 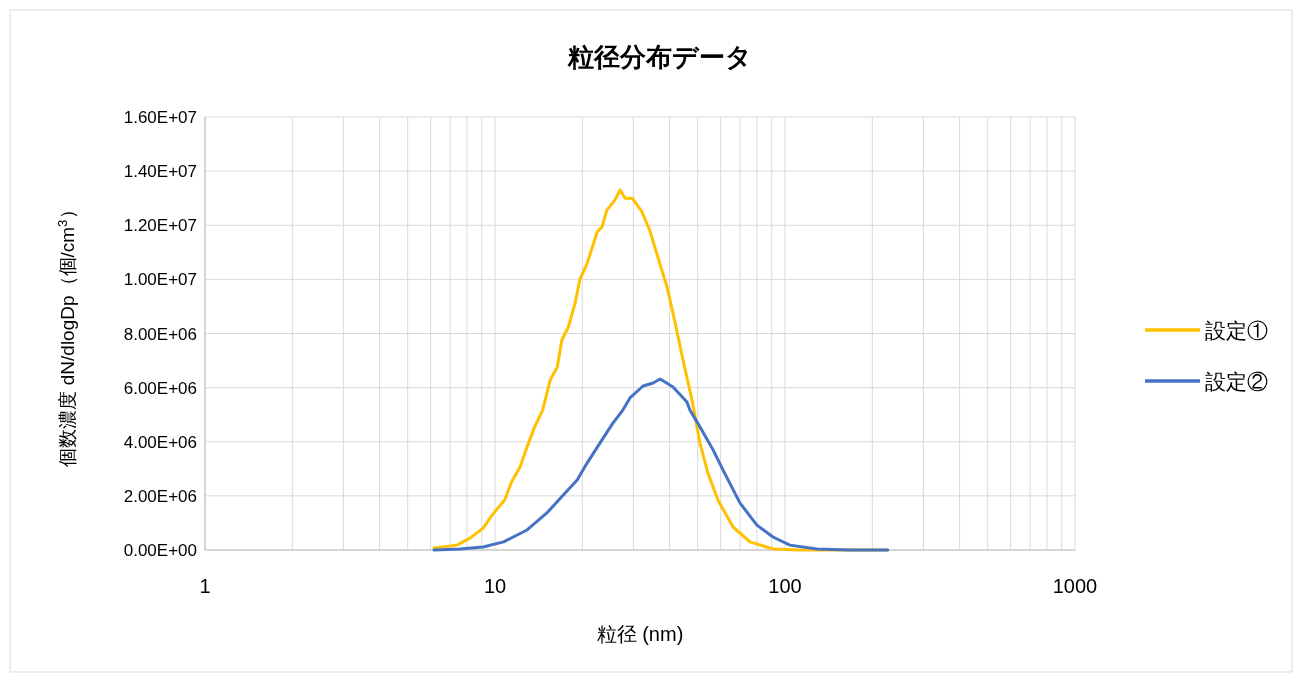 What do you see at coordinates (640, 634) in the screenshot?
I see `x-axis-title: 粒径 (nm)` at bounding box center [640, 634].